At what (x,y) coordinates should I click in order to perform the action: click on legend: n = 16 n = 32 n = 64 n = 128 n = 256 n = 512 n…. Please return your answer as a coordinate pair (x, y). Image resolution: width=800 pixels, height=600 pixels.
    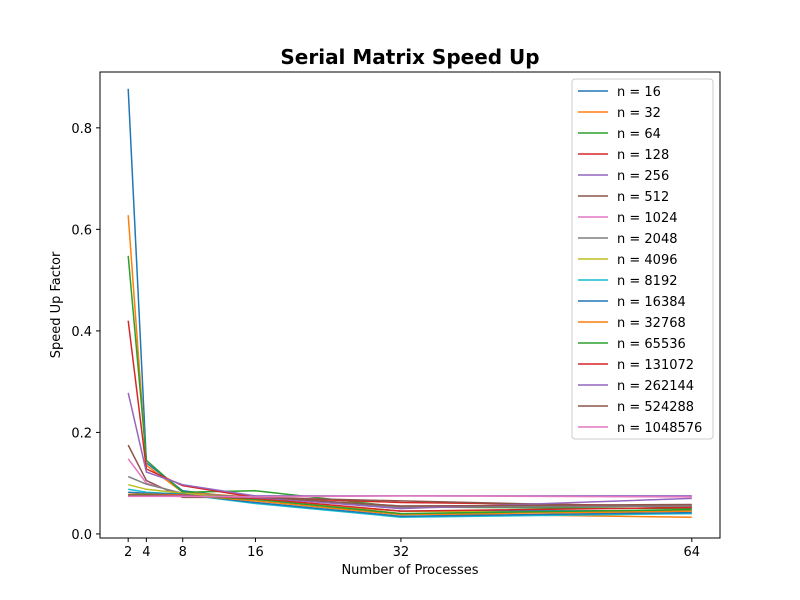
    Looking at the image, I should click on (642, 259).